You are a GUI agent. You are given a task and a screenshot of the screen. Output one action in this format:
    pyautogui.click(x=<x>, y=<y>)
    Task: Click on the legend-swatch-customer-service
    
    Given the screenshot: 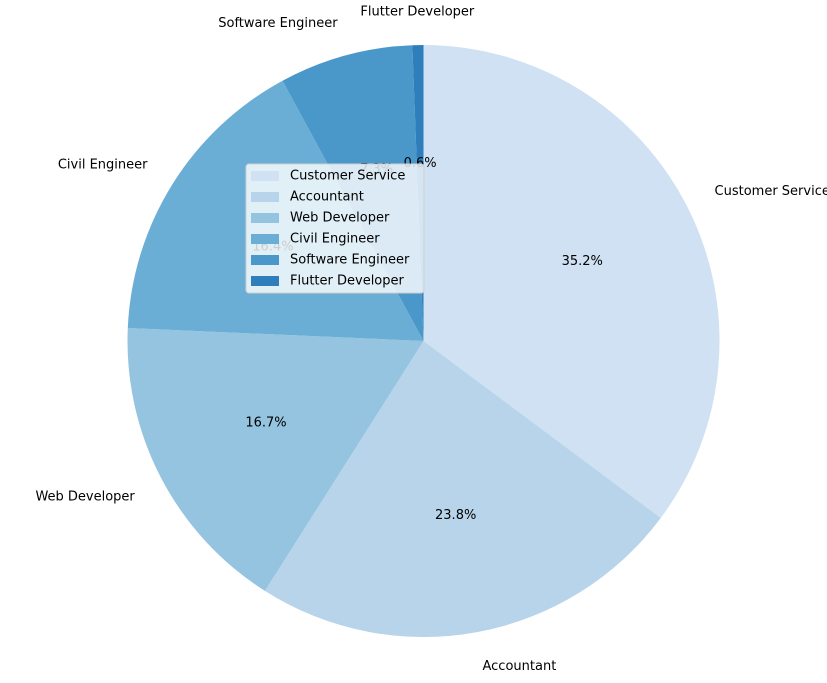 What is the action you would take?
    pyautogui.click(x=265, y=176)
    